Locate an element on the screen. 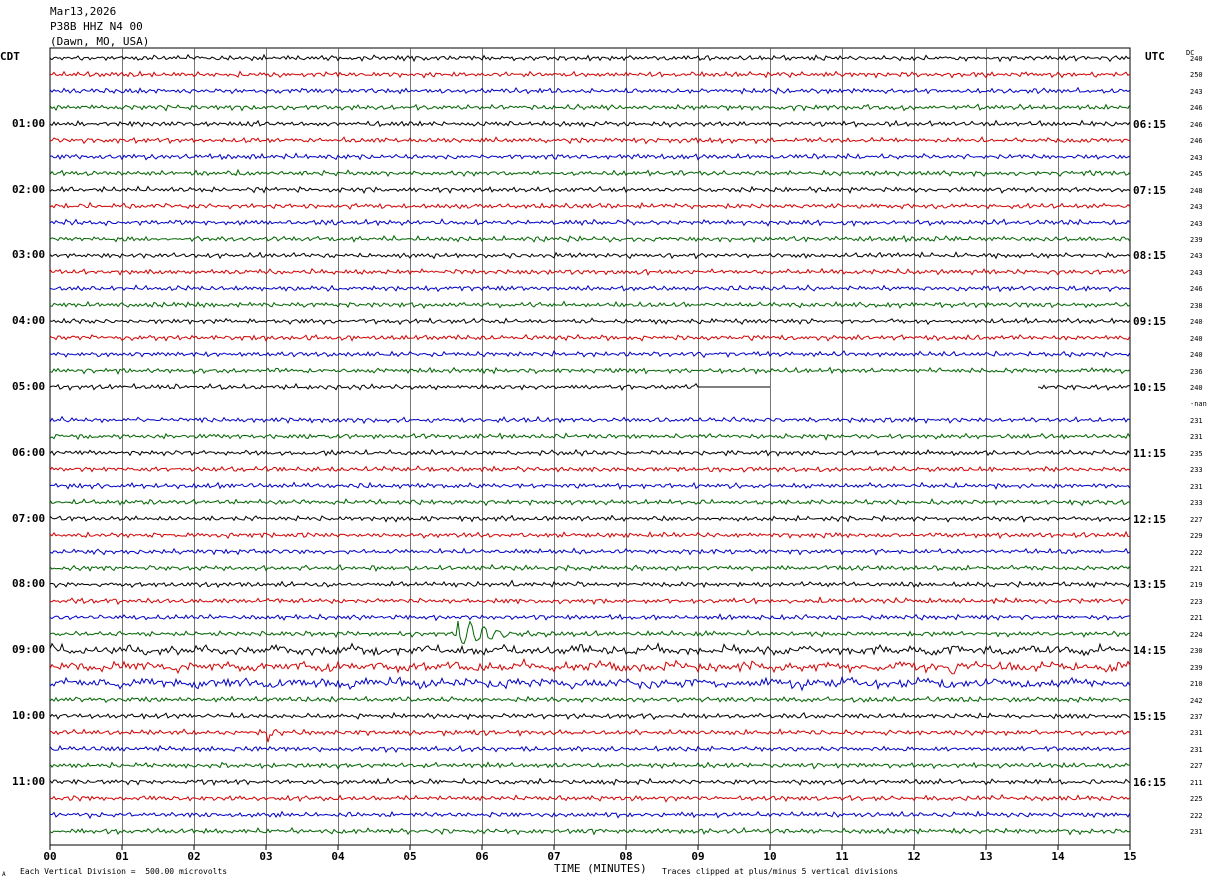 The width and height of the screenshot is (1210, 886). dc-offset-label: 236 is located at coordinates (1196, 371).